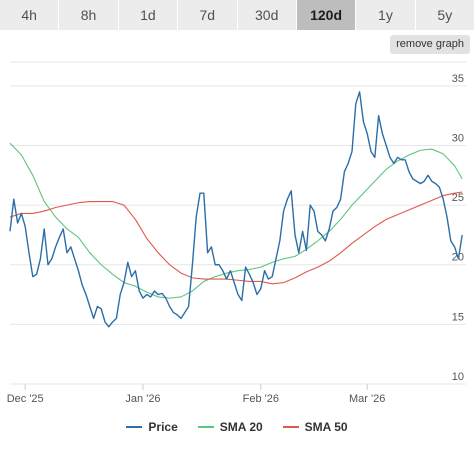  Describe the element at coordinates (367, 399) in the screenshot. I see `x-tick-label-3: Mar '26` at that location.